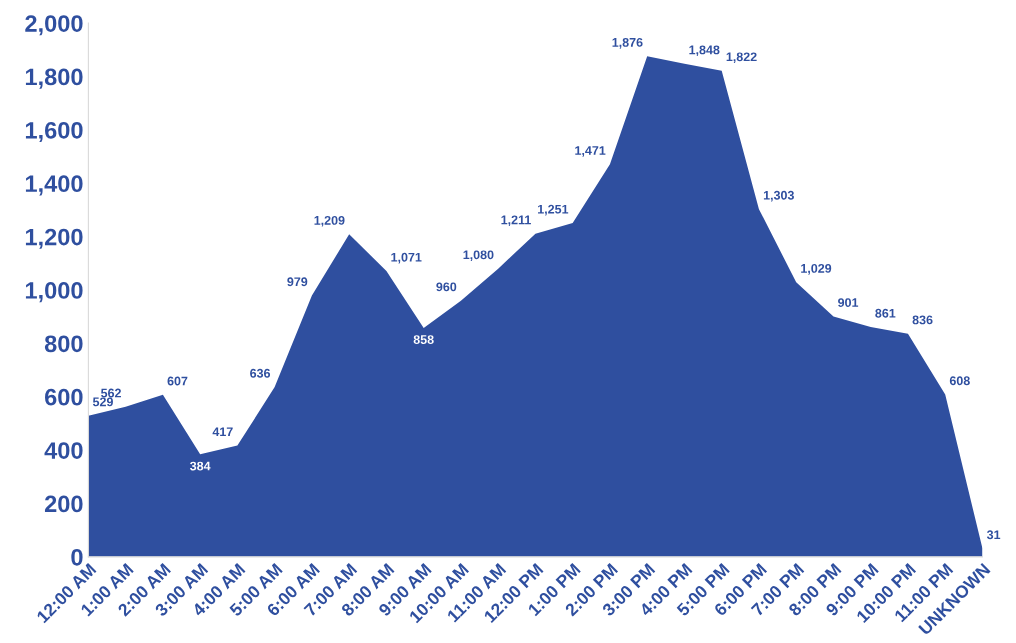 The height and width of the screenshot is (643, 1016). Describe the element at coordinates (329, 221) in the screenshot. I see `data-label: 1,209` at that location.